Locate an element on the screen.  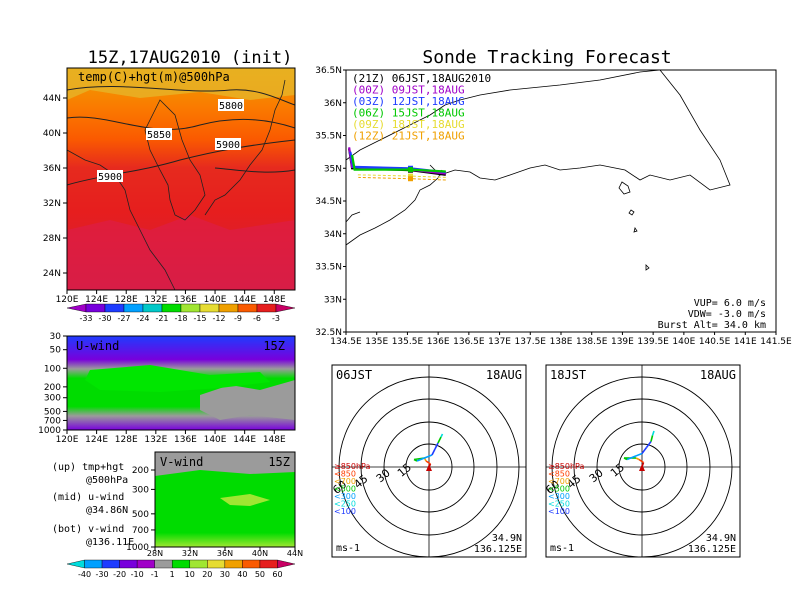
x-tick-label: 140E is located at coordinates (215, 300).